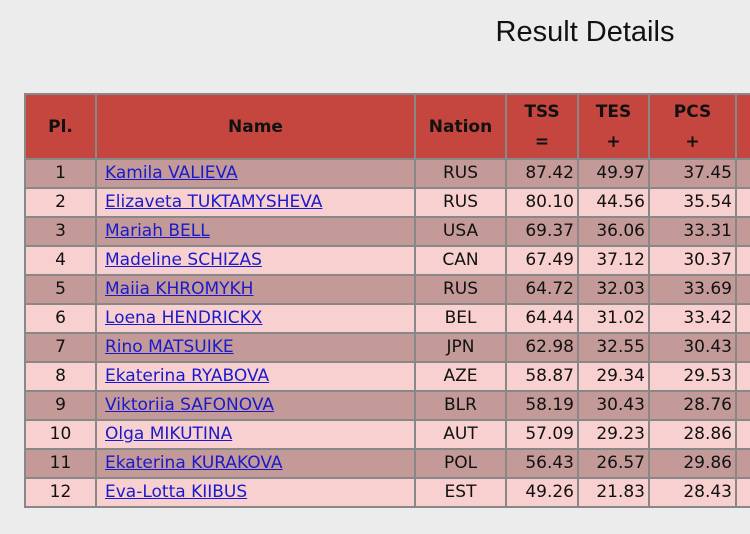 This screenshot has height=534, width=750. What do you see at coordinates (60, 376) in the screenshot?
I see `cell: 8` at bounding box center [60, 376].